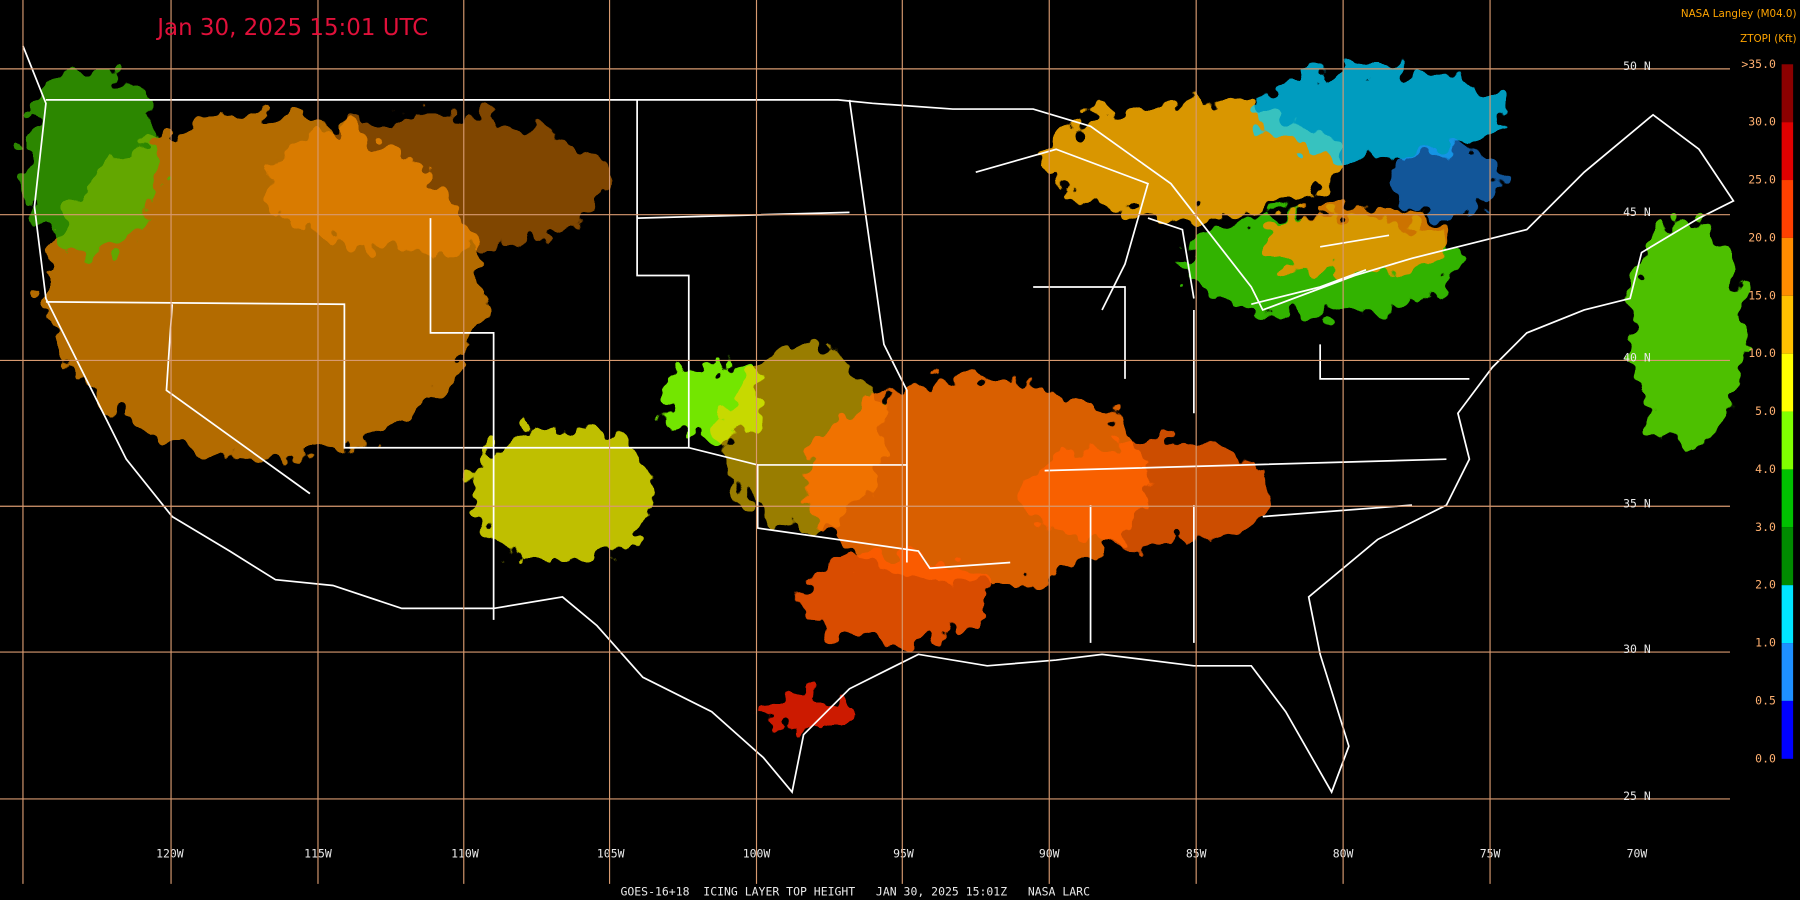  Describe the element at coordinates (1762, 237) in the screenshot. I see `colorbar-label: 20.0` at that location.